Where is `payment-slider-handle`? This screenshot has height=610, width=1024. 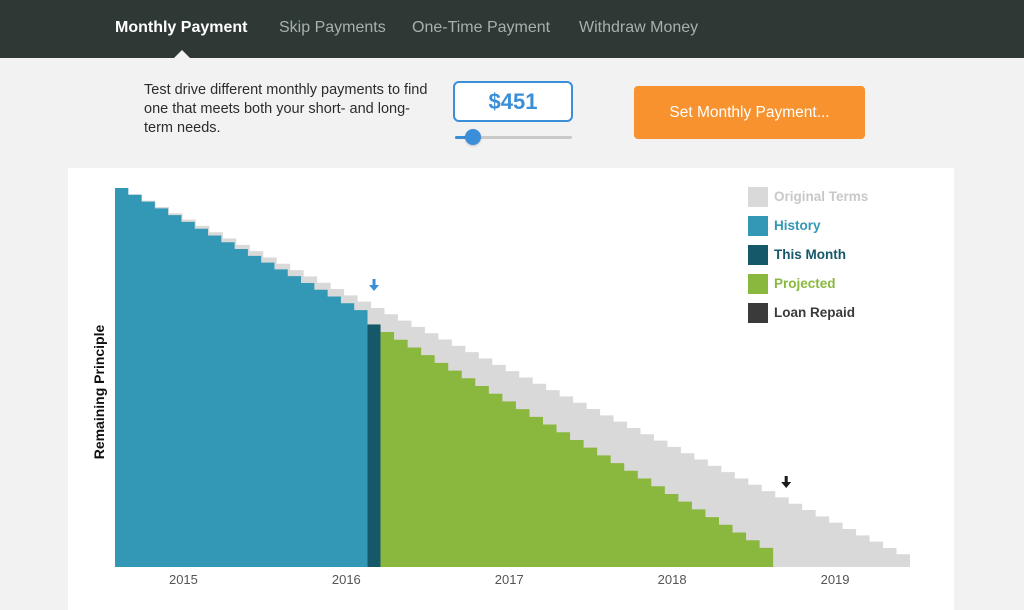
payment-slider-handle is located at coordinates (472, 137).